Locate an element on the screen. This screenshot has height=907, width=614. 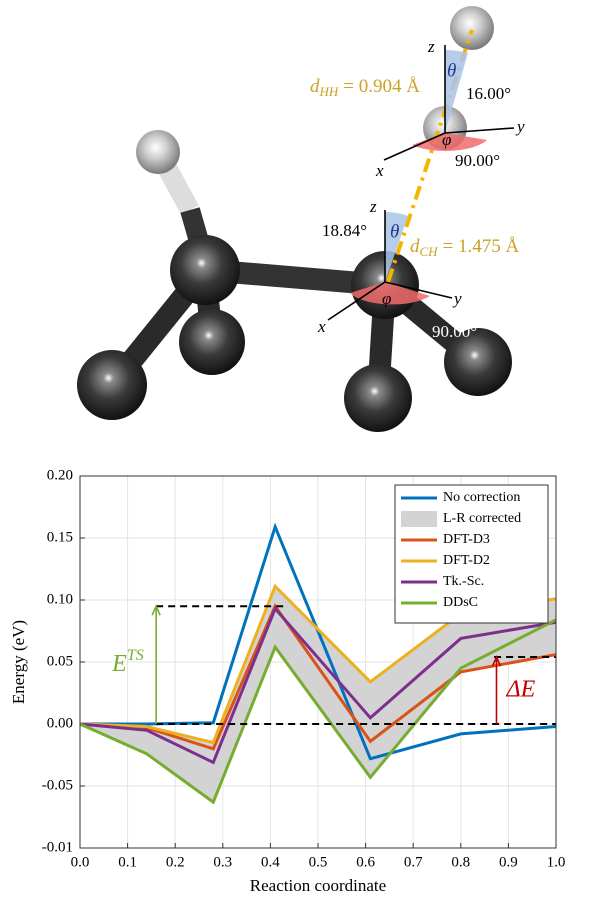
annotation: ETS is located at coordinates (127, 662).